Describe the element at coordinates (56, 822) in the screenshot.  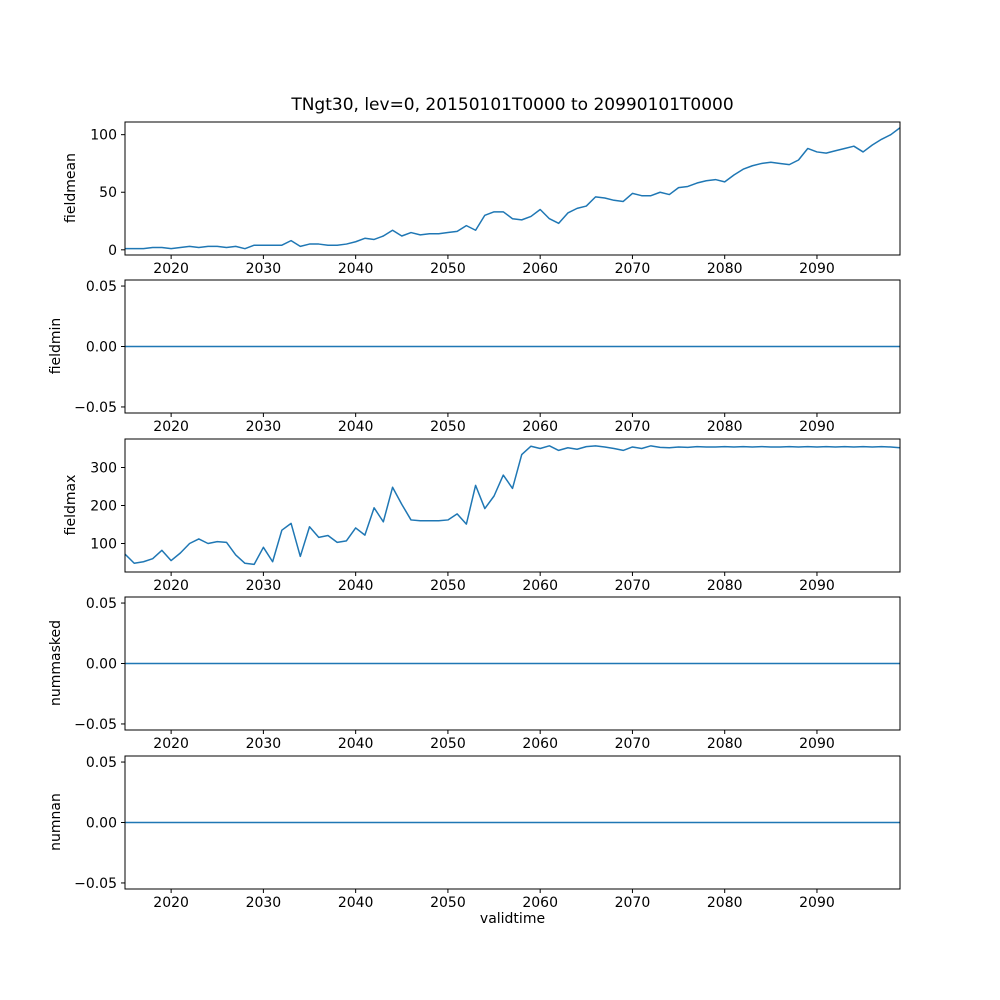
I see `y-axis-label-numnan: numnan` at that location.